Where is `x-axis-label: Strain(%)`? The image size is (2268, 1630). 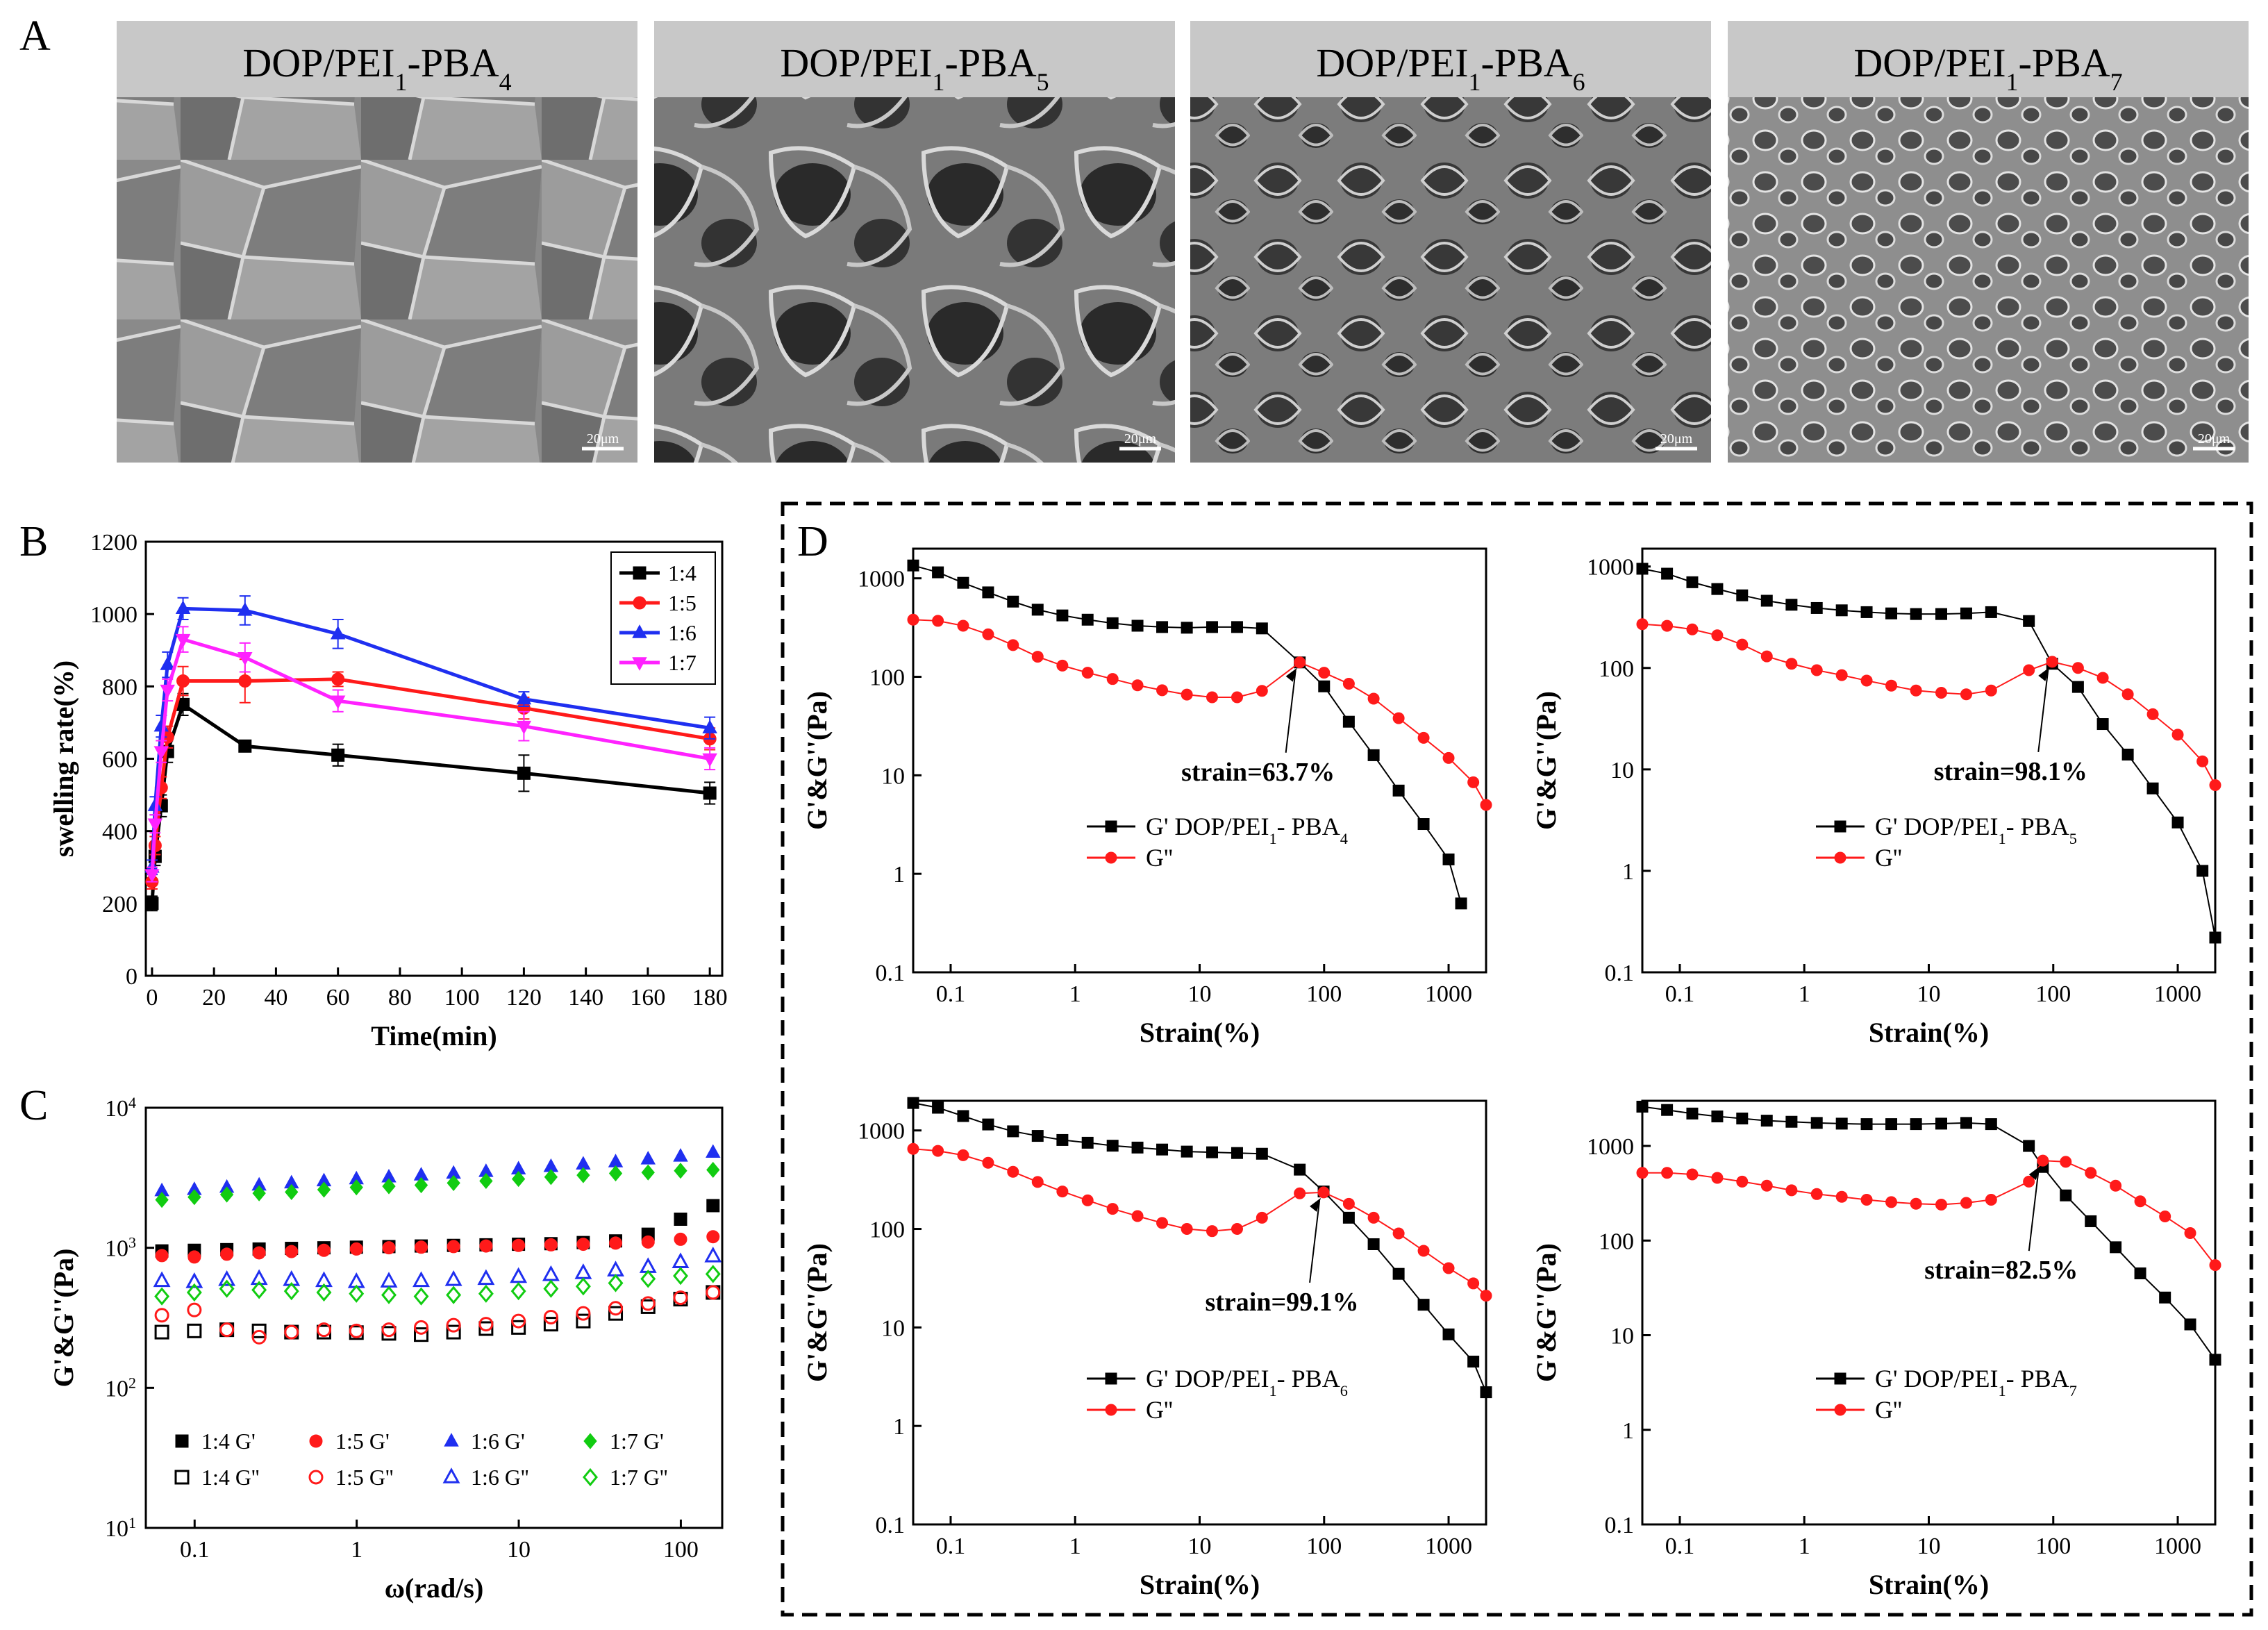
x-axis-label: Strain(%) is located at coordinates (1929, 1584).